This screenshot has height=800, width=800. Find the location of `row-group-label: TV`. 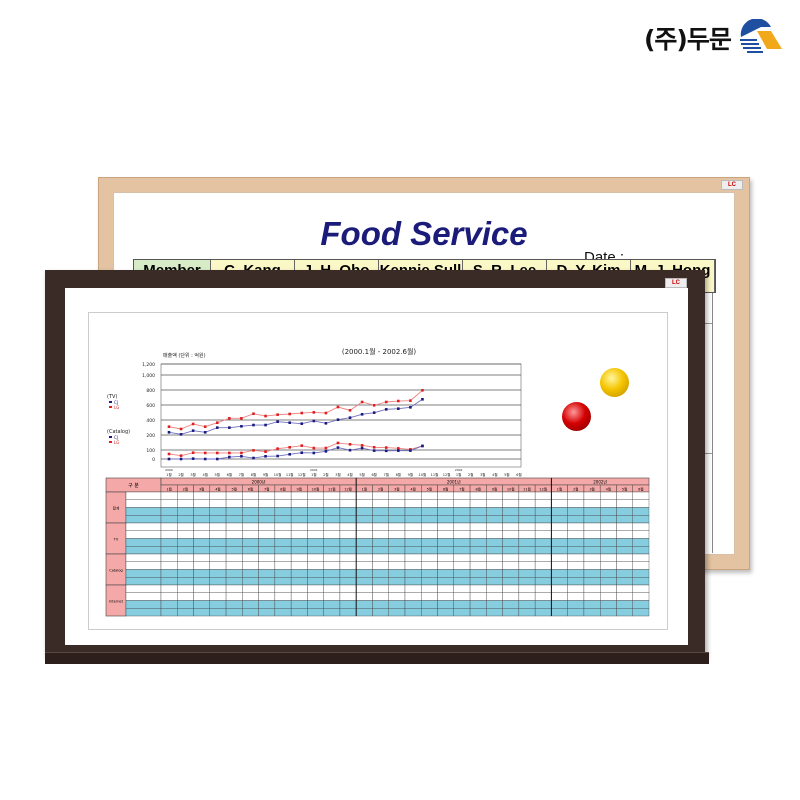

row-group-label: TV is located at coordinates (116, 540).